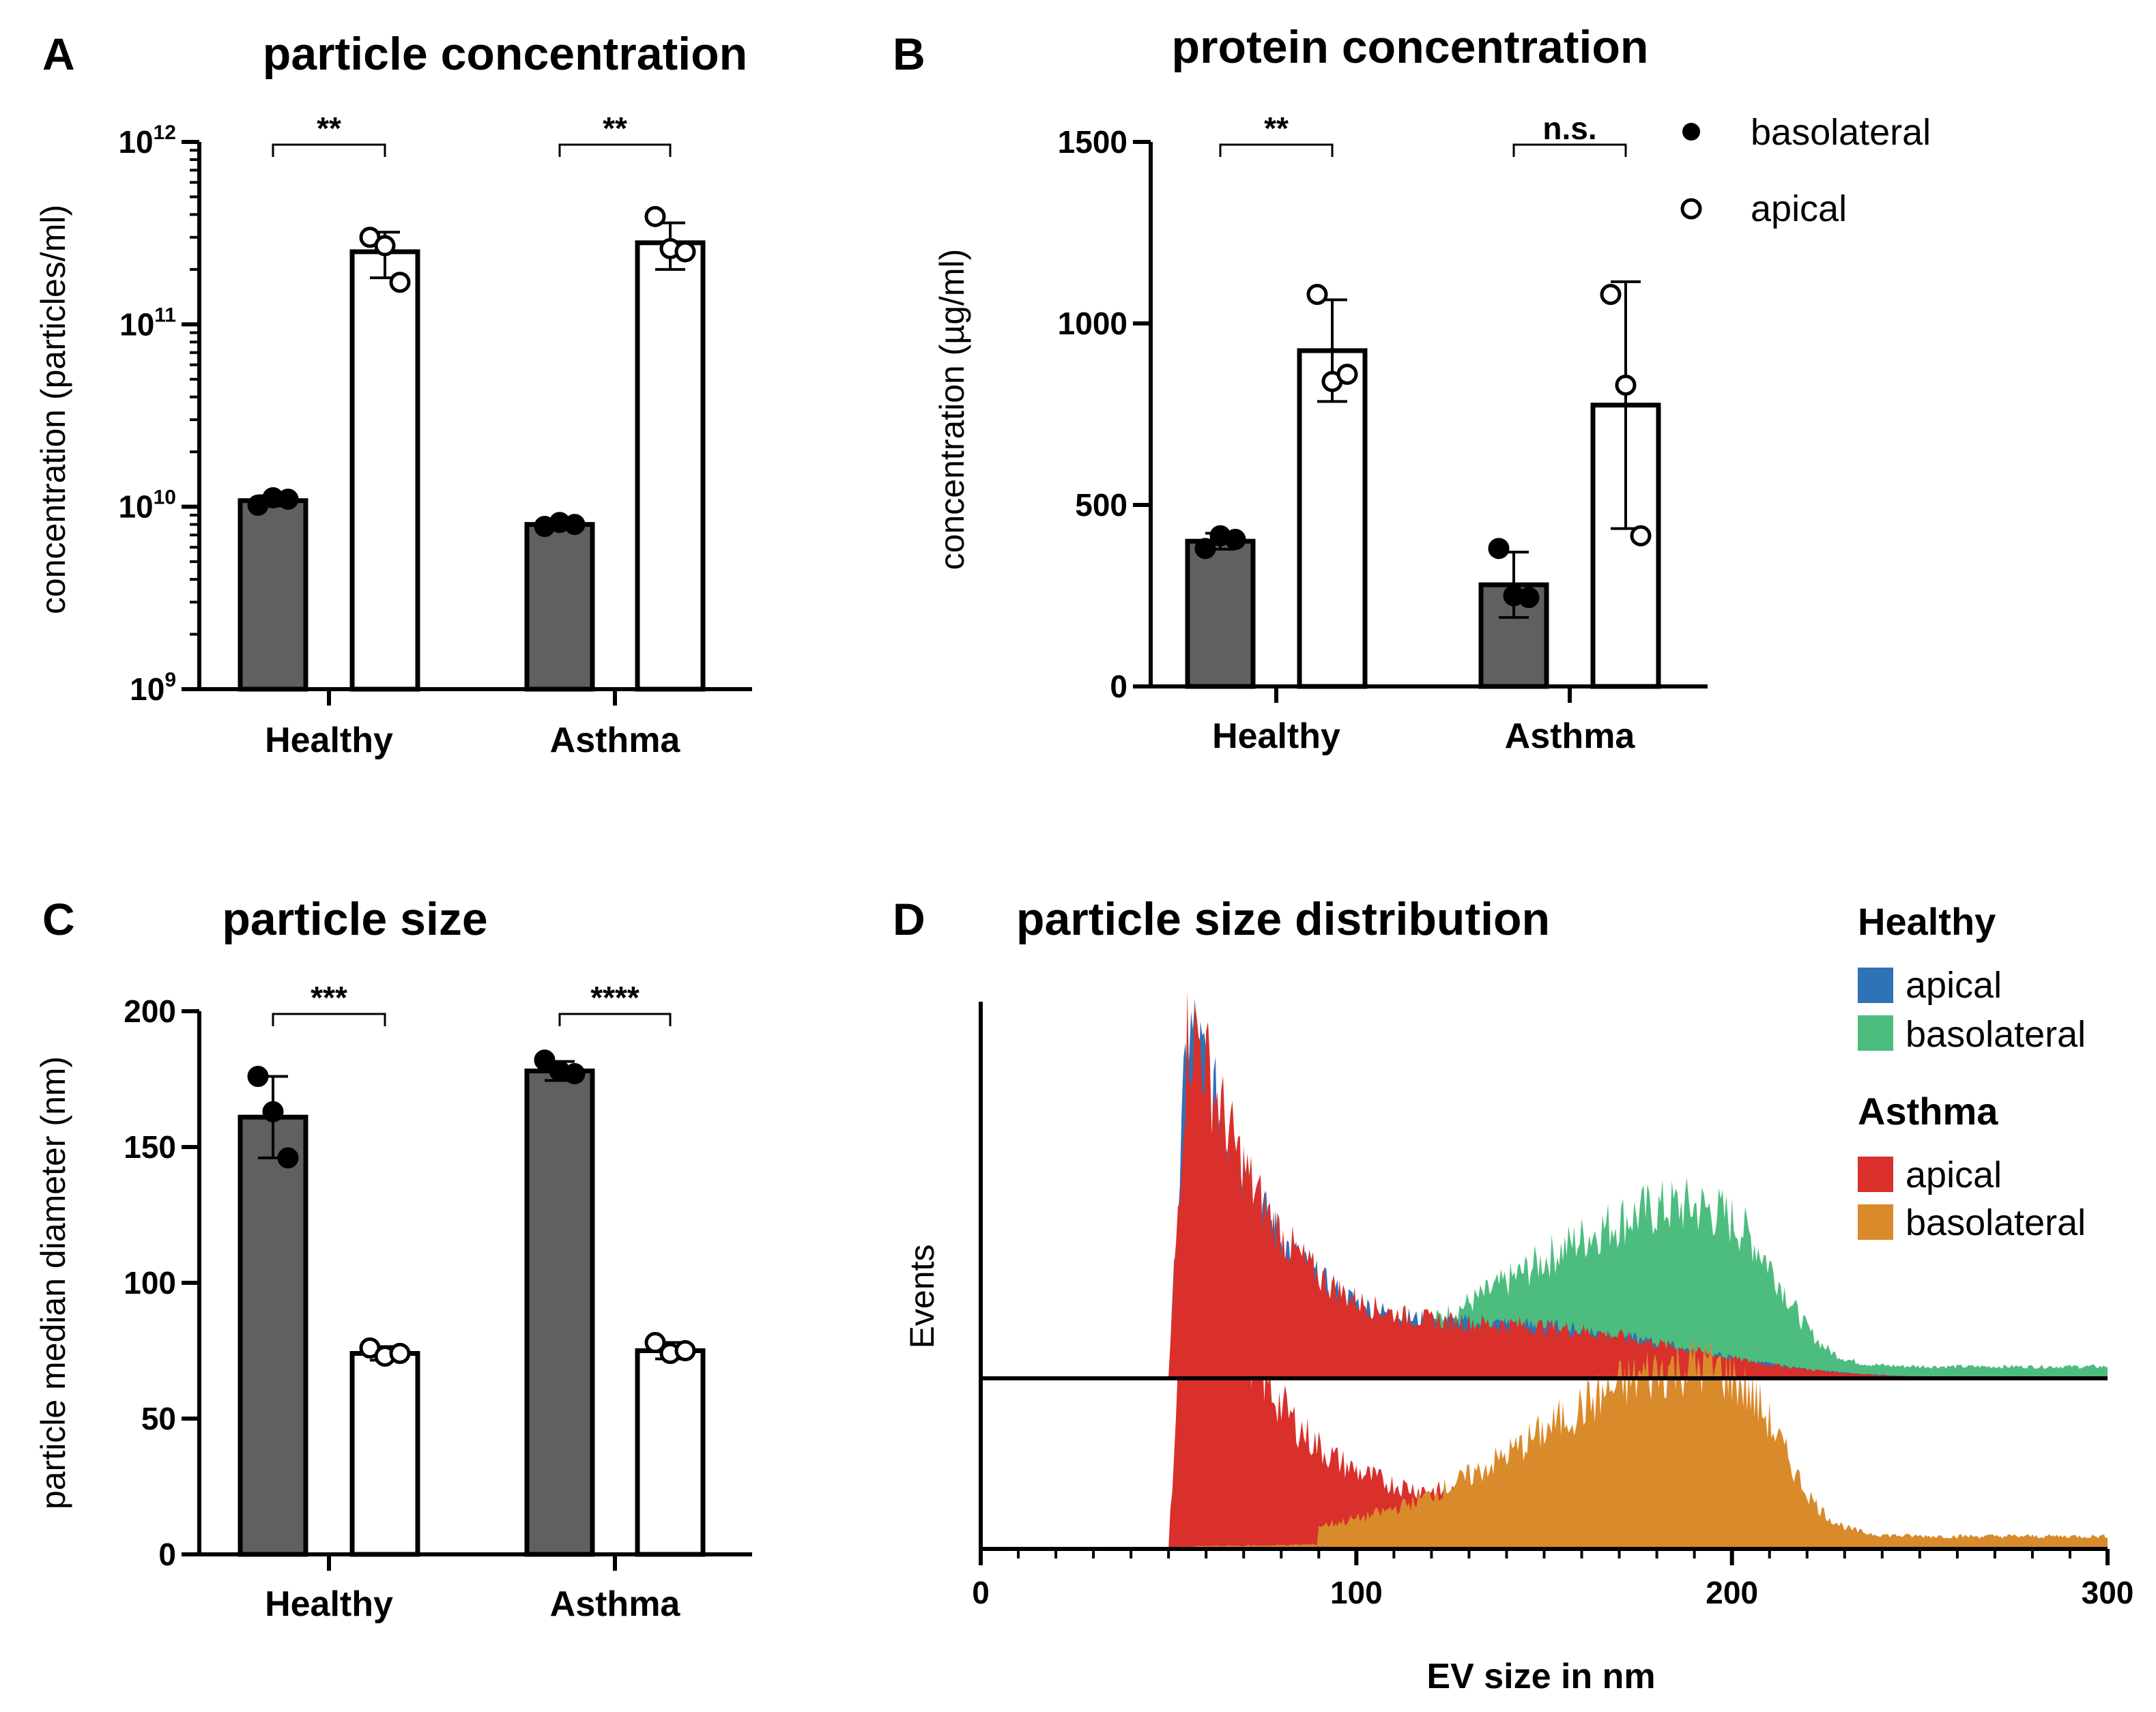  I want to click on x-tick-label: 0, so click(981, 1592).